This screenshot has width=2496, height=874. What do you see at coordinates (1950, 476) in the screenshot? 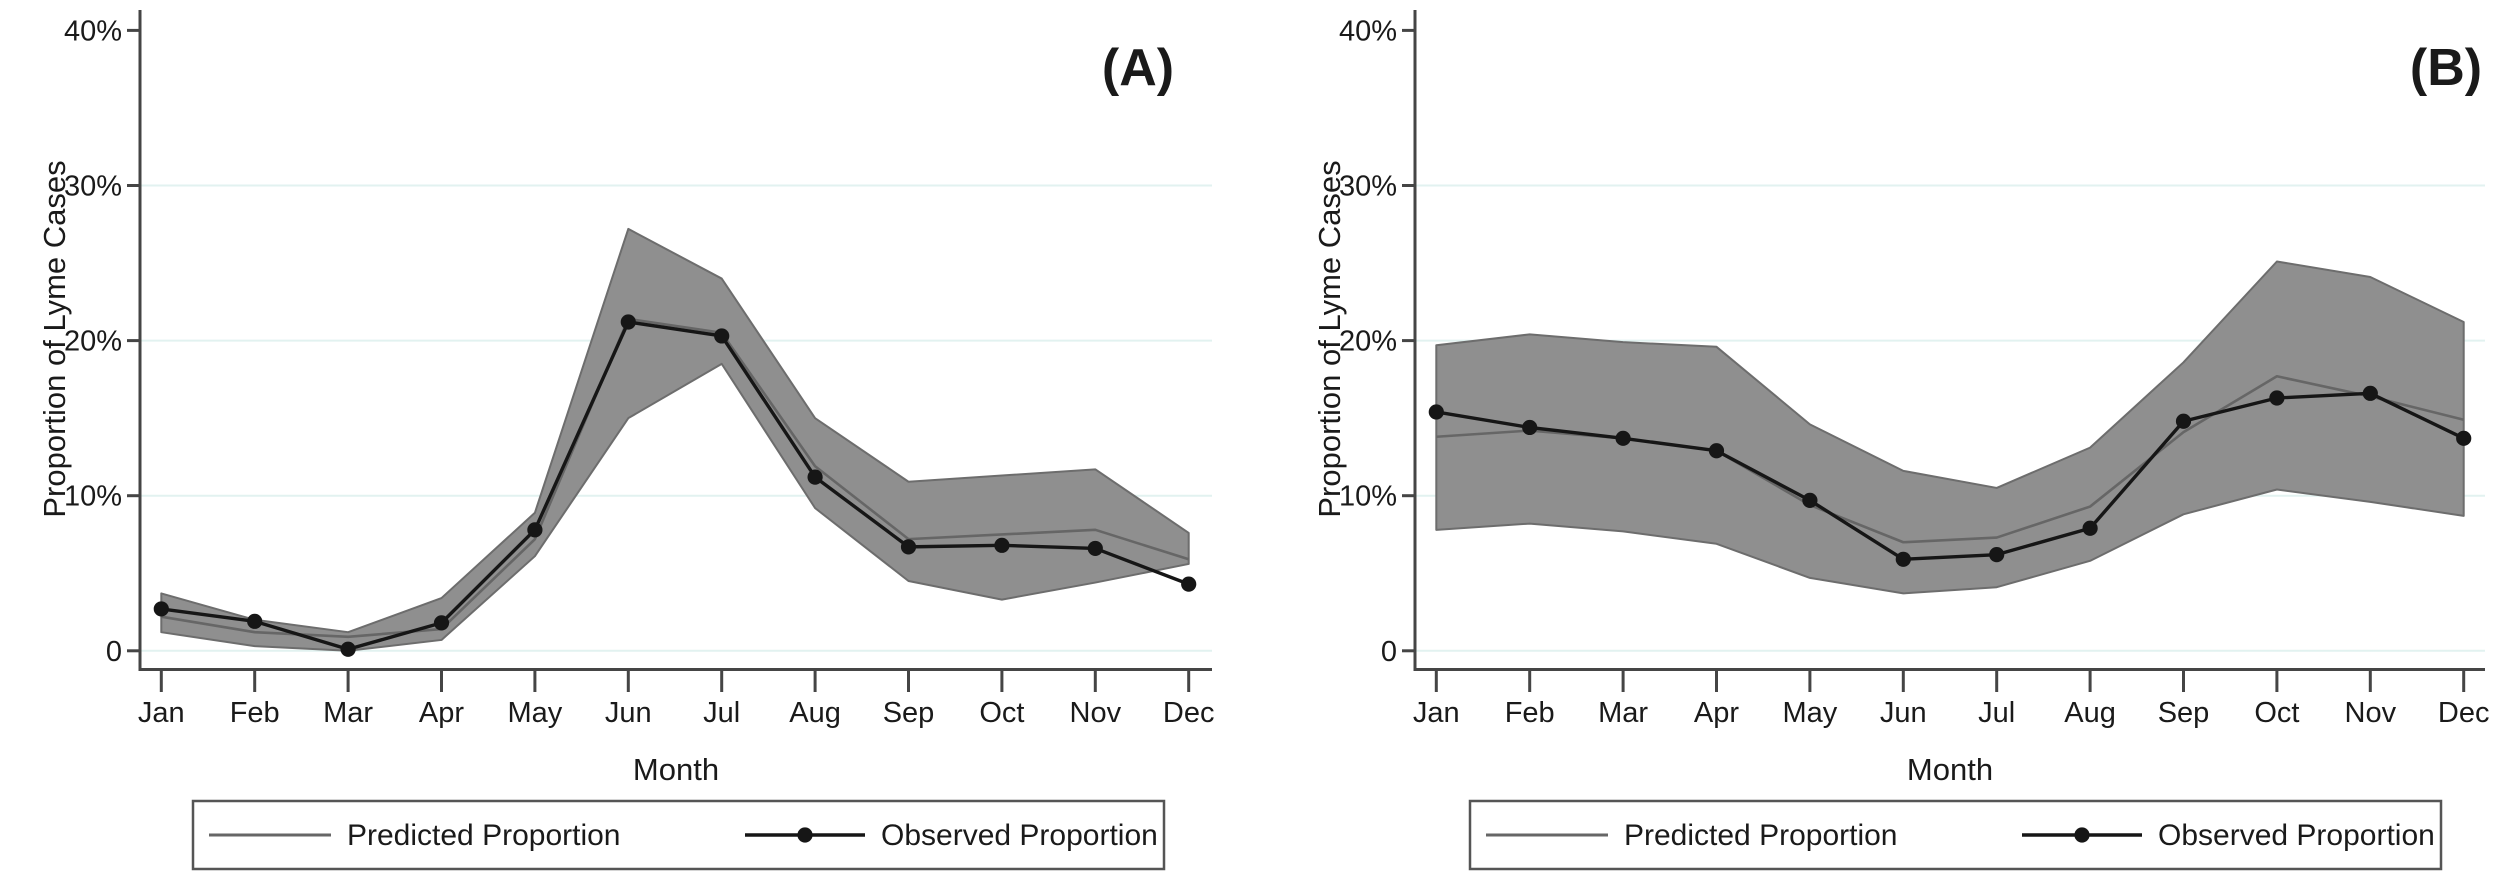
I see `observed-line` at bounding box center [1950, 476].